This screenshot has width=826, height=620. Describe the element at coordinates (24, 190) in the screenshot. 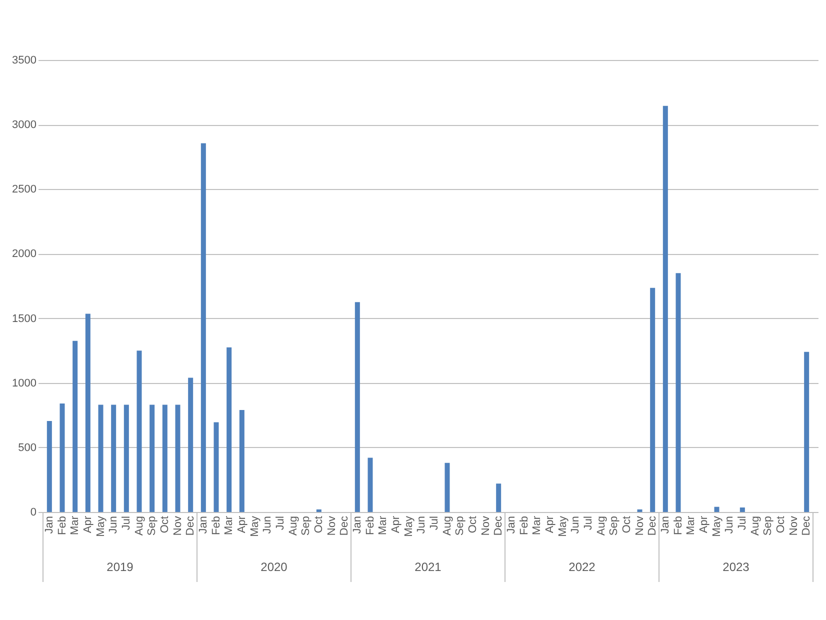

I see `y-tick-label: 2500` at that location.